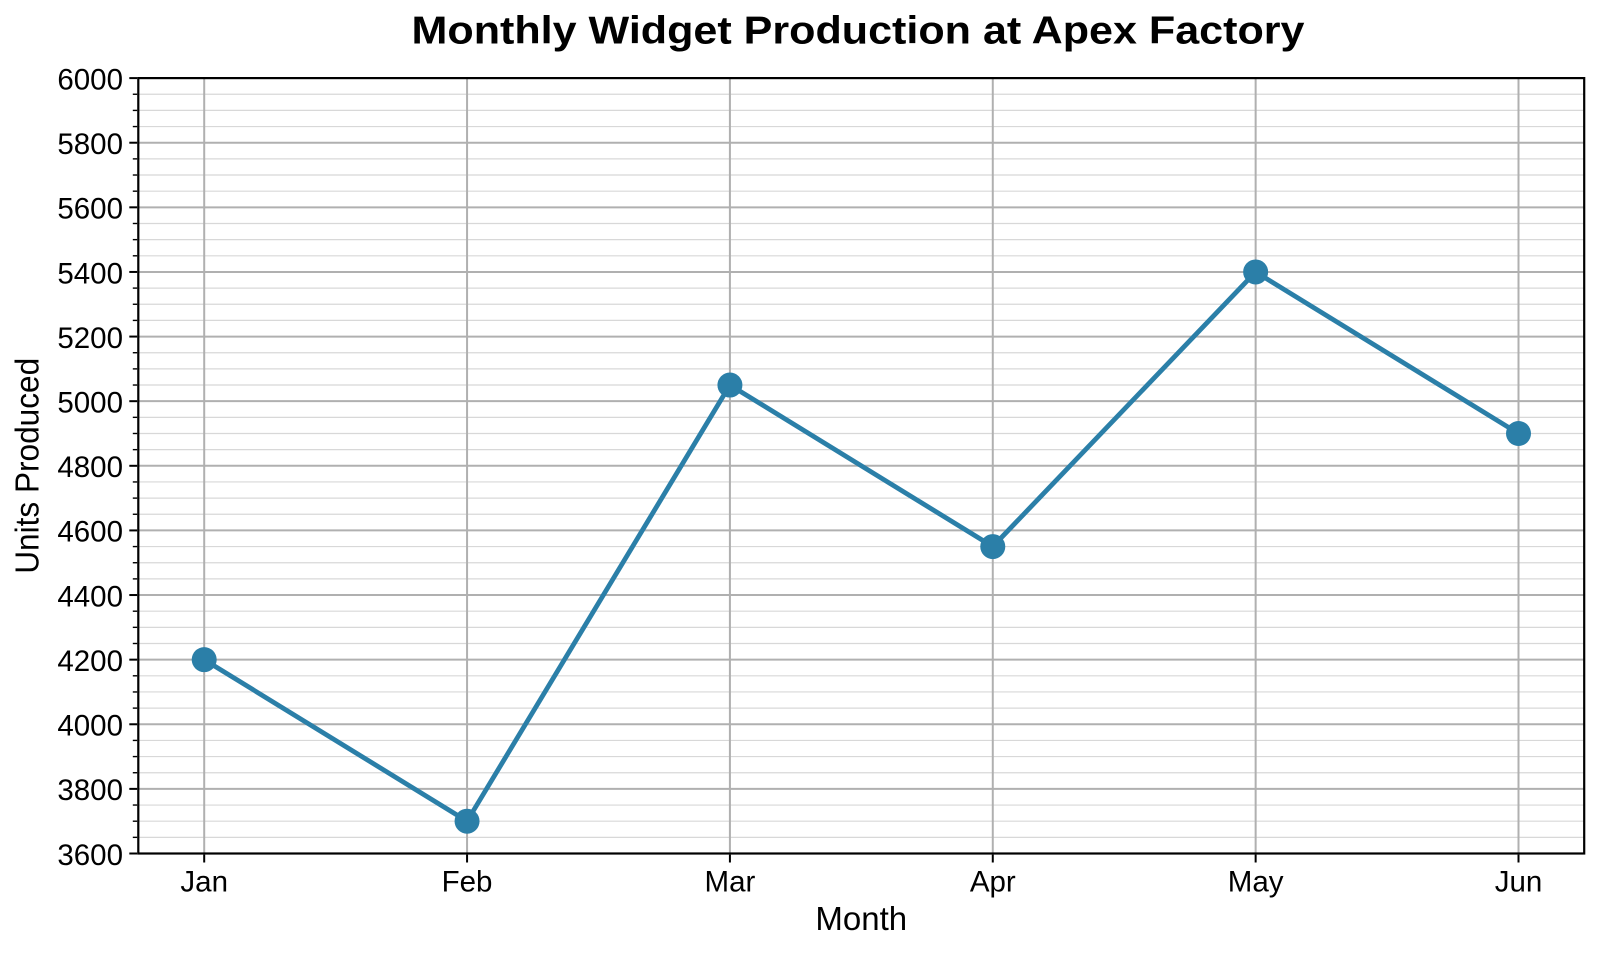  I want to click on svg-text: 5200, so click(90, 338).